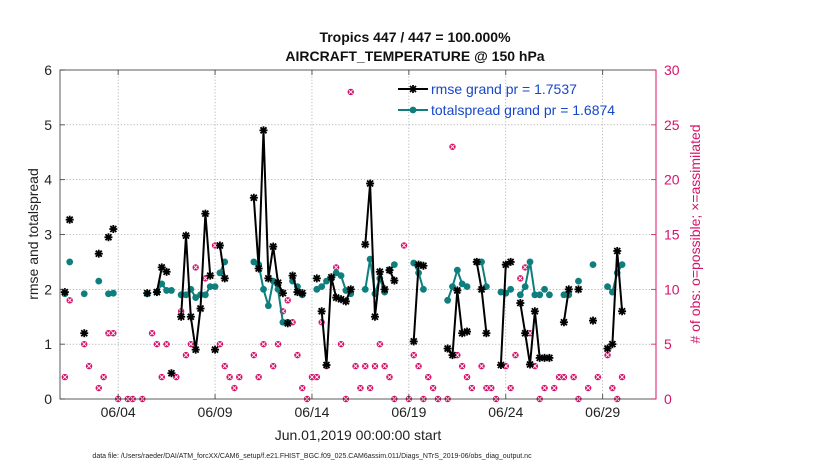 Image resolution: width=830 pixels, height=470 pixels. What do you see at coordinates (48, 235) in the screenshot?
I see `y-tick-label: 3` at bounding box center [48, 235].